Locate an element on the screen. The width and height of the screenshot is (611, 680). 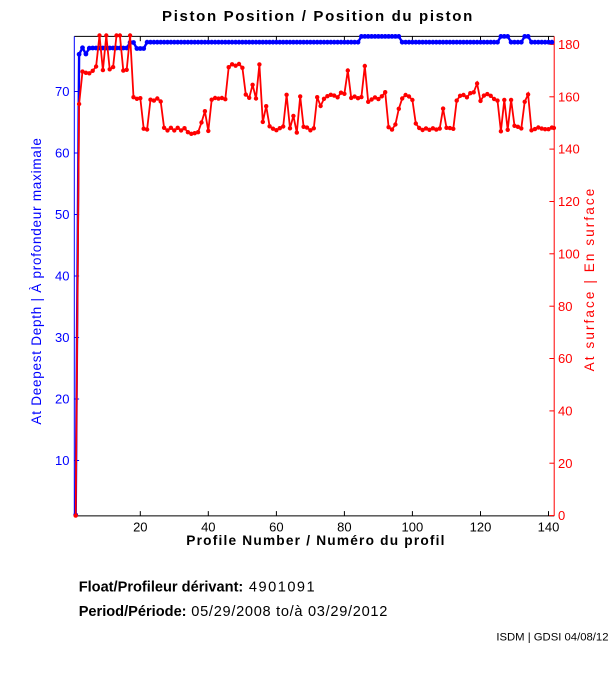
svg-text: ISDM | GDSI 04/08/12 is located at coordinates (552, 637).